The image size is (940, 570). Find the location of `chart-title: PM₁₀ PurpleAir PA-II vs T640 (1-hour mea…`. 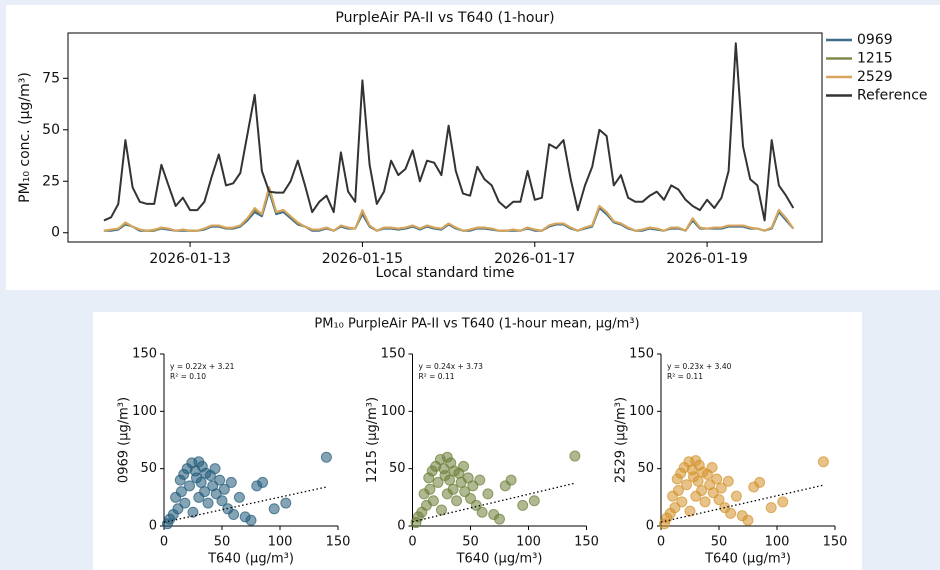

chart-title: PM₁₀ PurpleAir PA-II vs T640 (1-hour mea… is located at coordinates (476, 324).